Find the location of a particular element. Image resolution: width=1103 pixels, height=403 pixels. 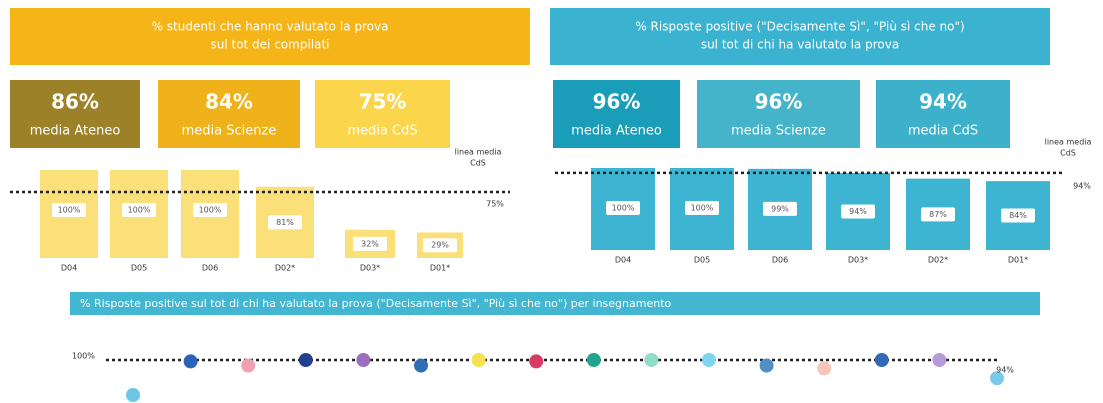

bar-label: 87% is located at coordinates (938, 214).